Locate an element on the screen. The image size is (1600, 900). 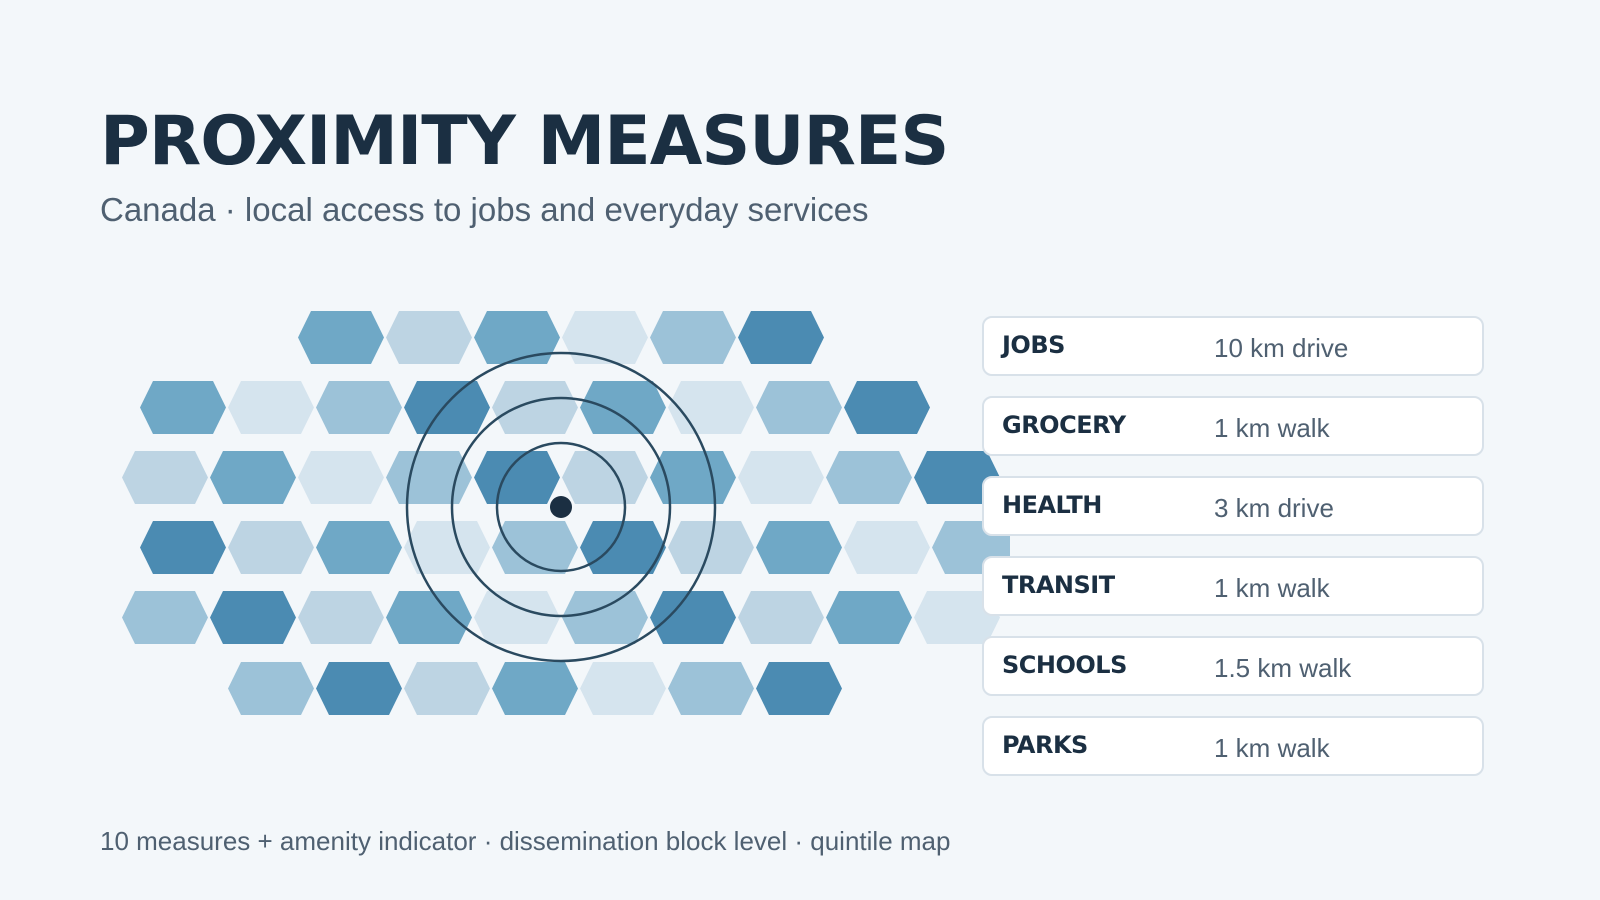
measure-card-health: HEALTH 3 km drive is located at coordinates (1233, 506).